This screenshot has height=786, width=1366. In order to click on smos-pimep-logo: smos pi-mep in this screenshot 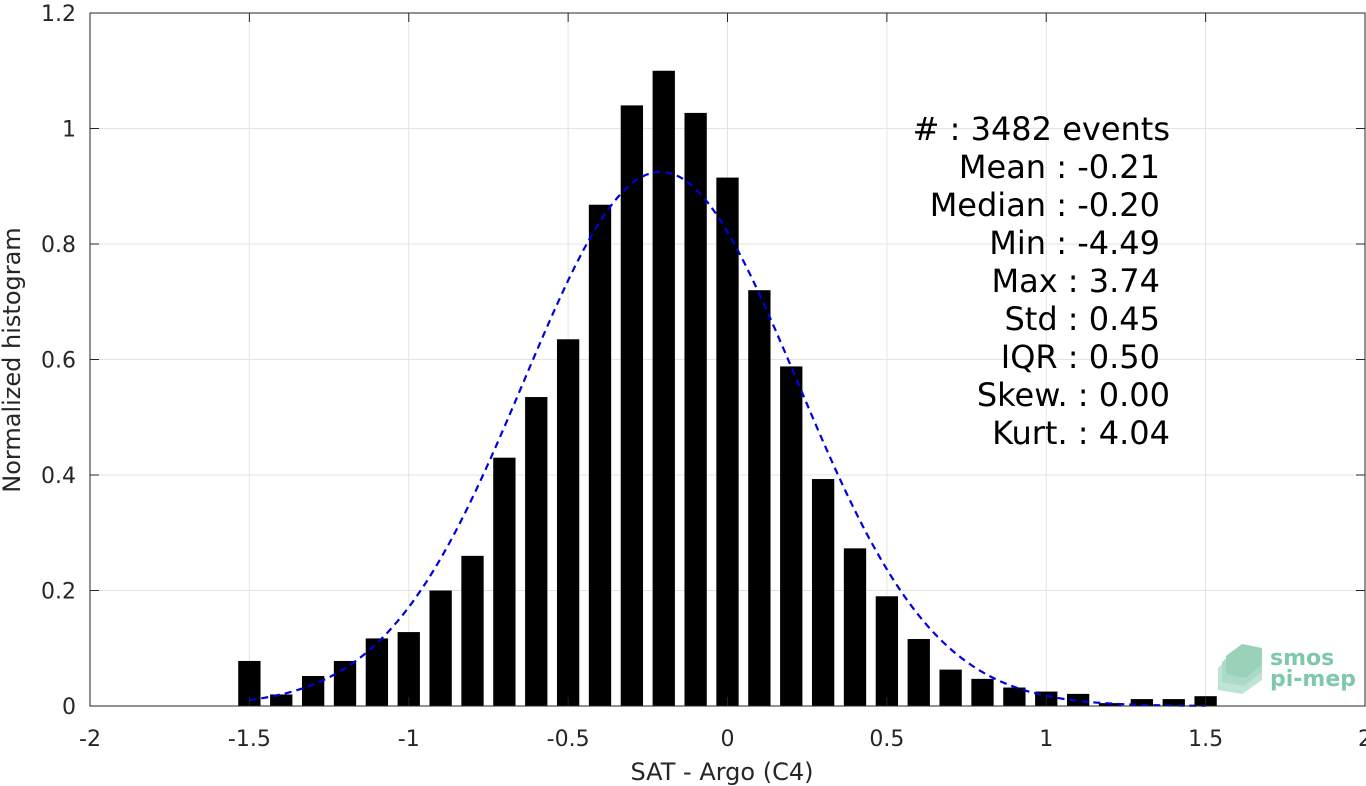, I will do `click(1287, 669)`.